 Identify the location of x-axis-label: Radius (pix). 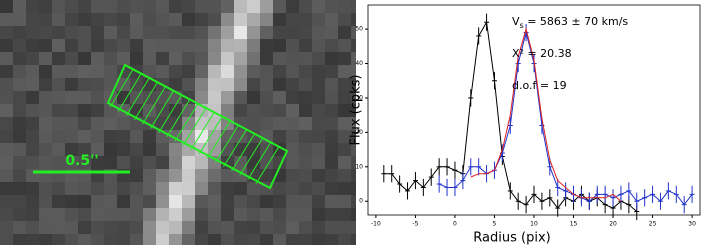
(511, 238).